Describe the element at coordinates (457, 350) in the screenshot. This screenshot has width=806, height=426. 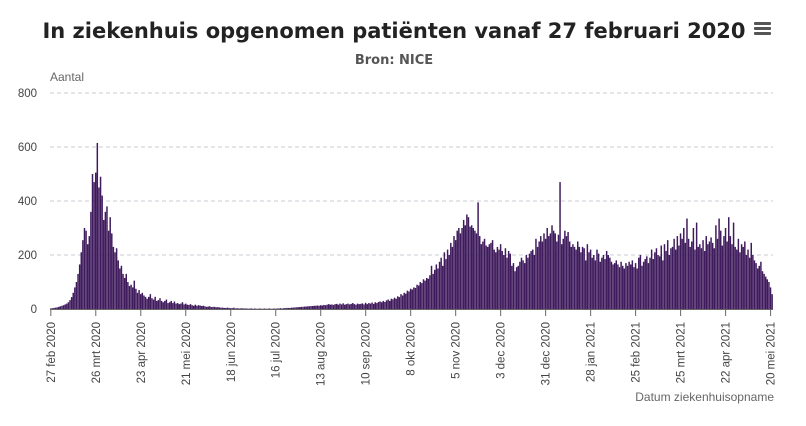
I see `x-tick-label: 5 nov 2020` at that location.